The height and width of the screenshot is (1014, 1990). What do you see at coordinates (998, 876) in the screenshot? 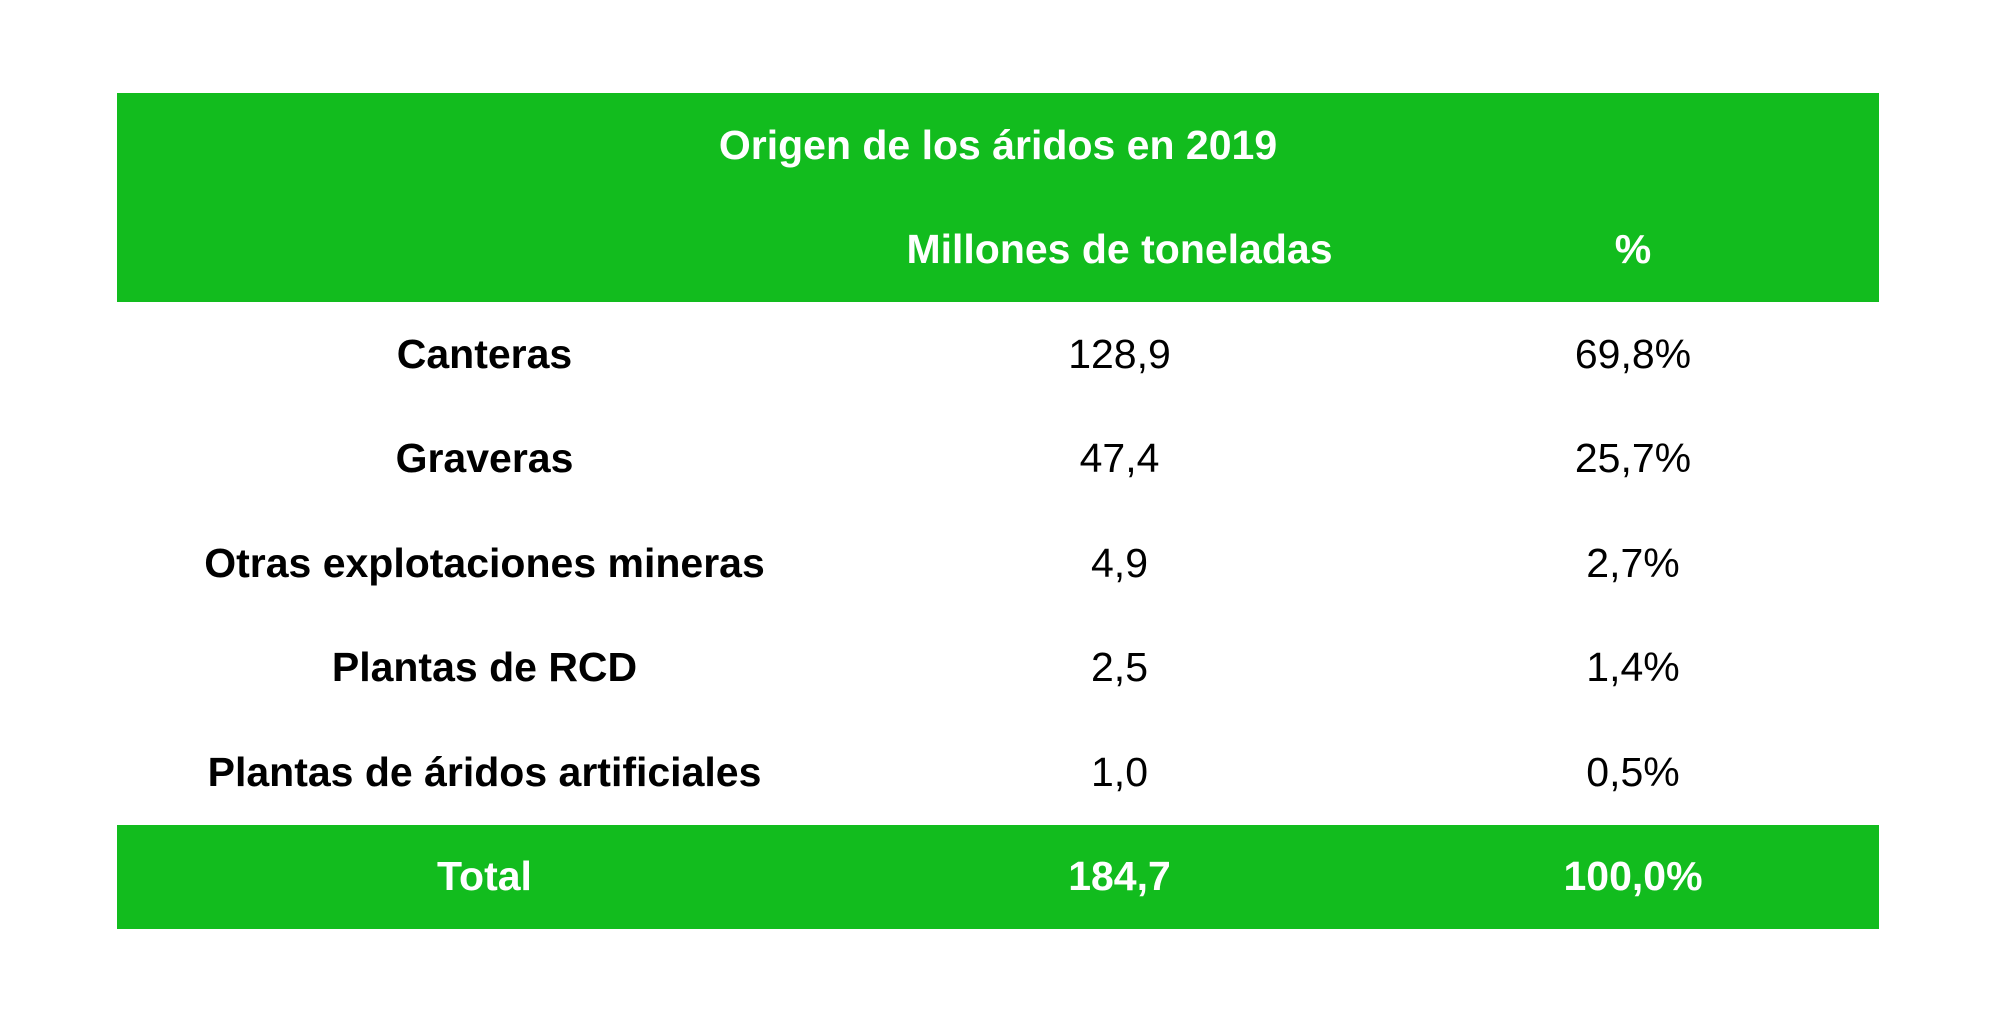
I see `total-row: Total 184,7 100,0%` at bounding box center [998, 876].